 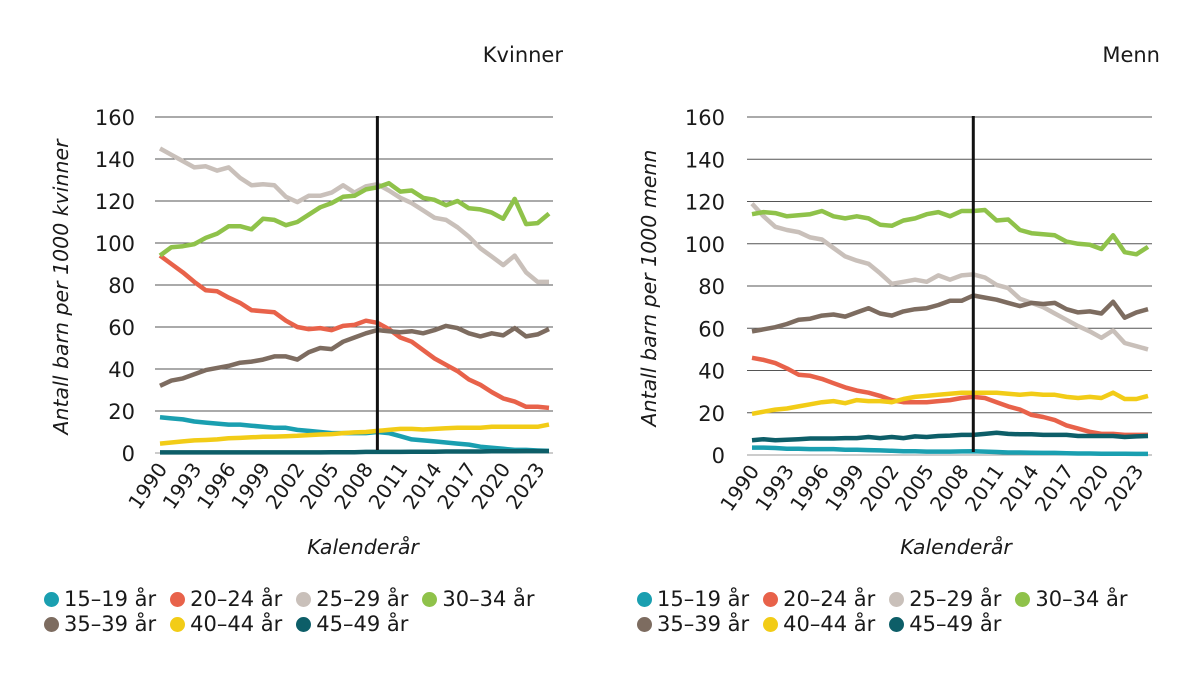 What do you see at coordinates (1131, 55) in the screenshot?
I see `chart-title: Menn` at bounding box center [1131, 55].